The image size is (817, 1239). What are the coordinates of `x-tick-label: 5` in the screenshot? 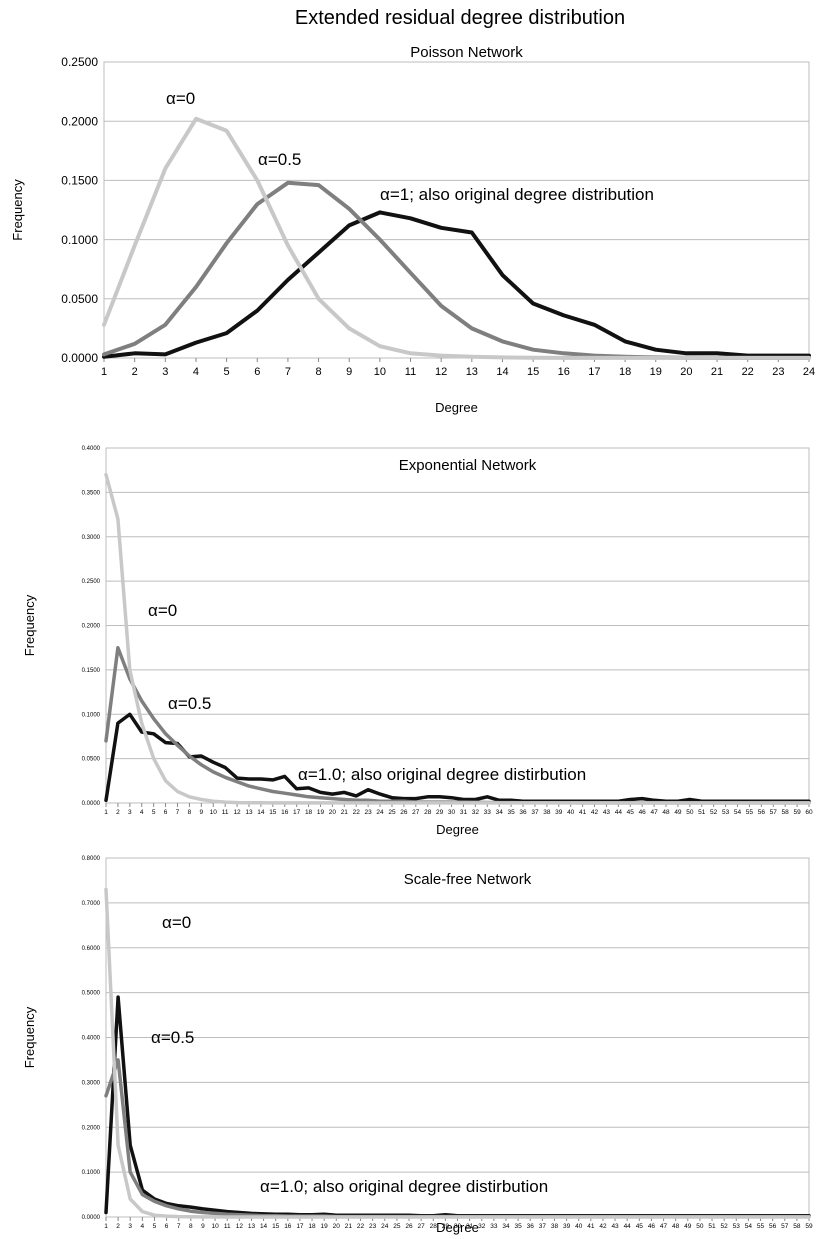 It's located at (155, 1226).